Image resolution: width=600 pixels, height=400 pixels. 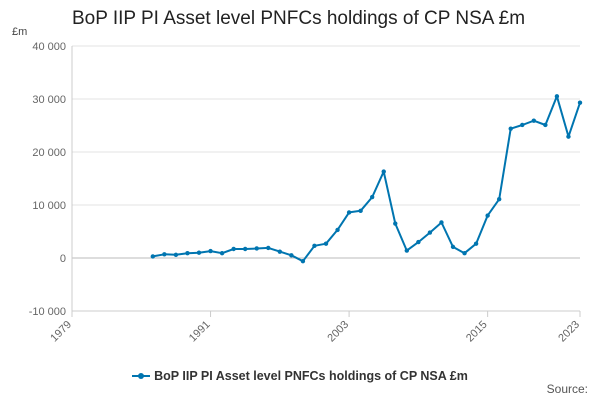 I want to click on x-tick-label: 2003, so click(x=338, y=332).